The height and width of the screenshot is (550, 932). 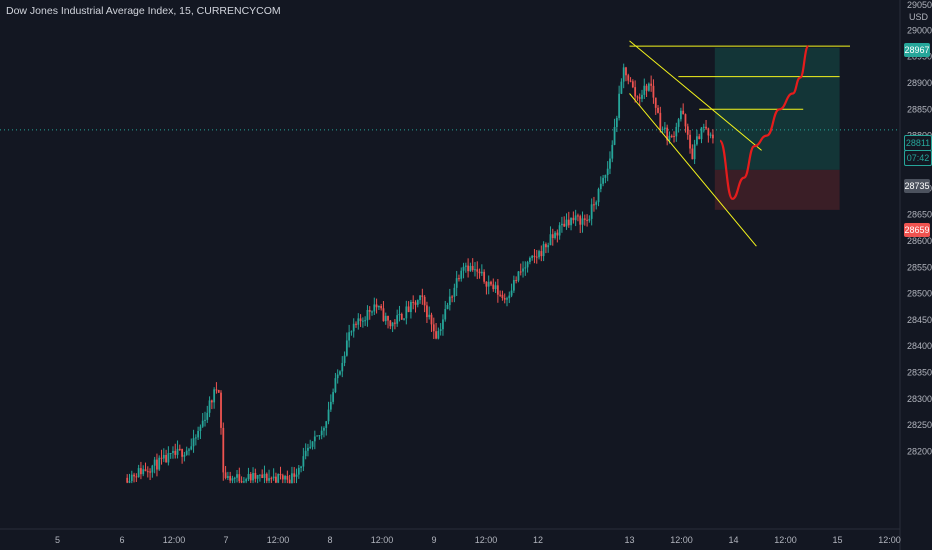 What do you see at coordinates (919, 452) in the screenshot?
I see `price-tick-label: 28200` at bounding box center [919, 452].